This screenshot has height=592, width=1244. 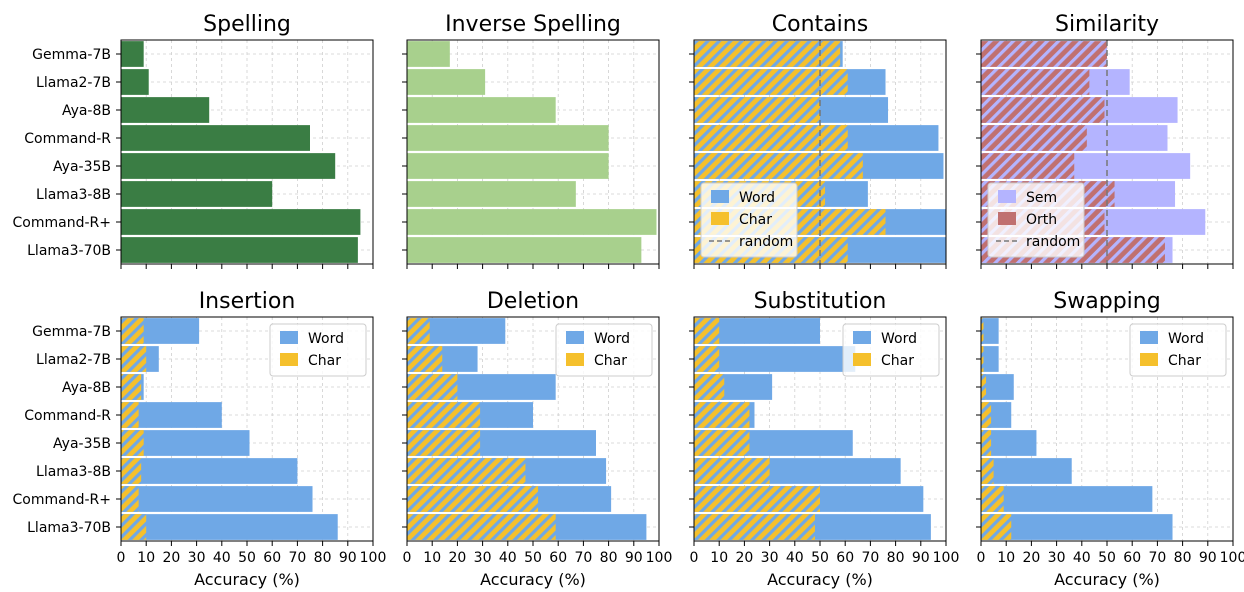 What do you see at coordinates (862, 337) in the screenshot?
I see `panel-substitution-legend-swatch-word` at bounding box center [862, 337].